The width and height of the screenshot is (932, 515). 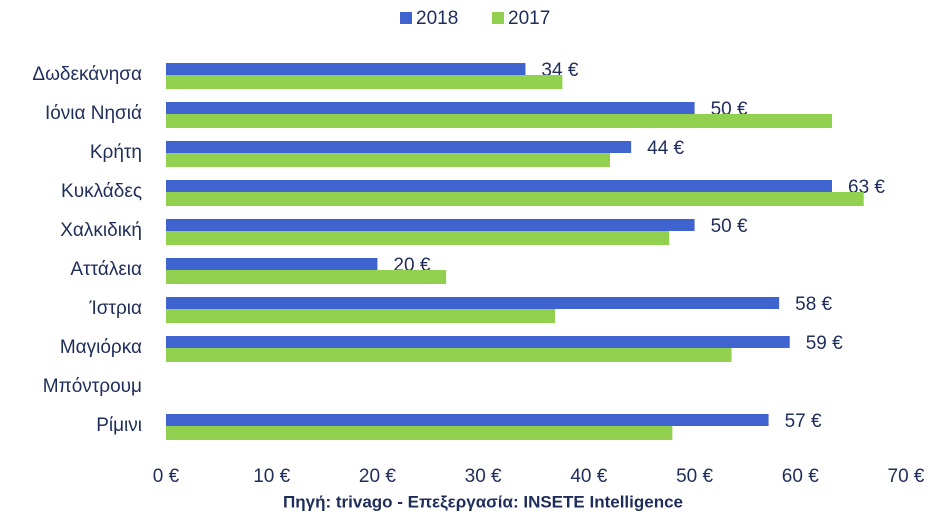 I want to click on value-label: 59 €, so click(x=824, y=343).